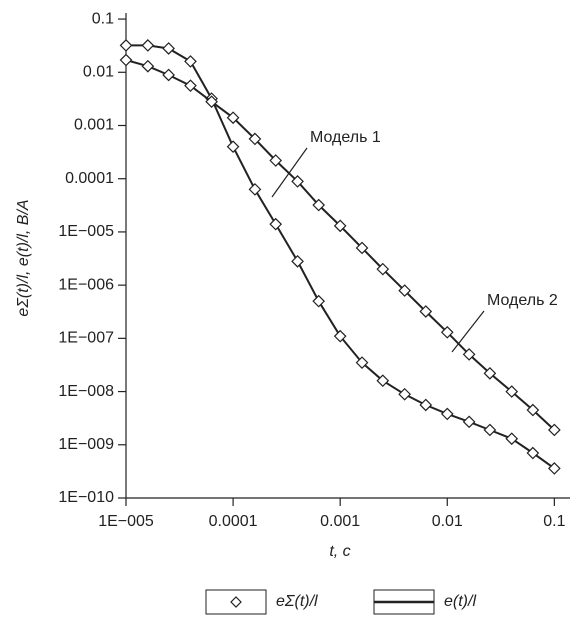 This screenshot has height=617, width=583. Describe the element at coordinates (103, 18) in the screenshot. I see `y-tick-label: 0.1` at that location.